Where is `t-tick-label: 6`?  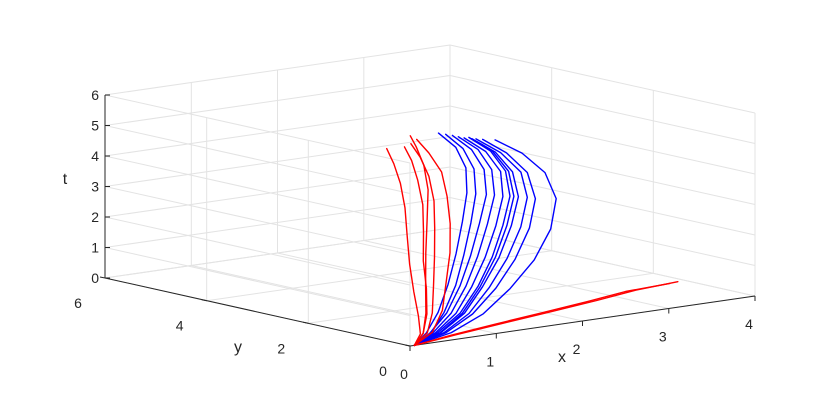 t-tick-label: 6 is located at coordinates (95, 95).